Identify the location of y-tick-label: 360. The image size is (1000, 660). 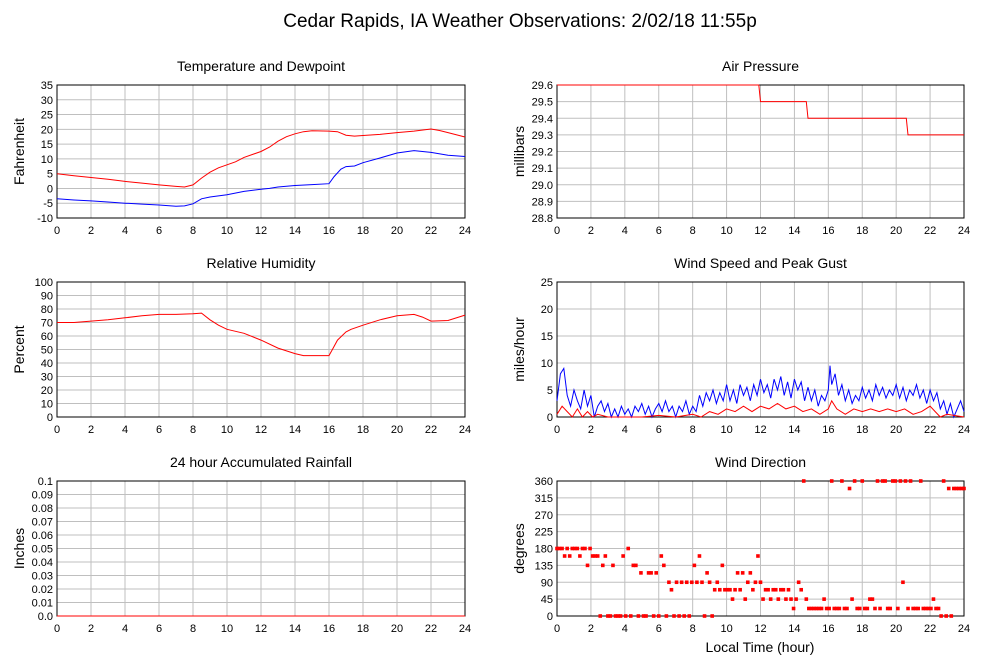
(544, 482).